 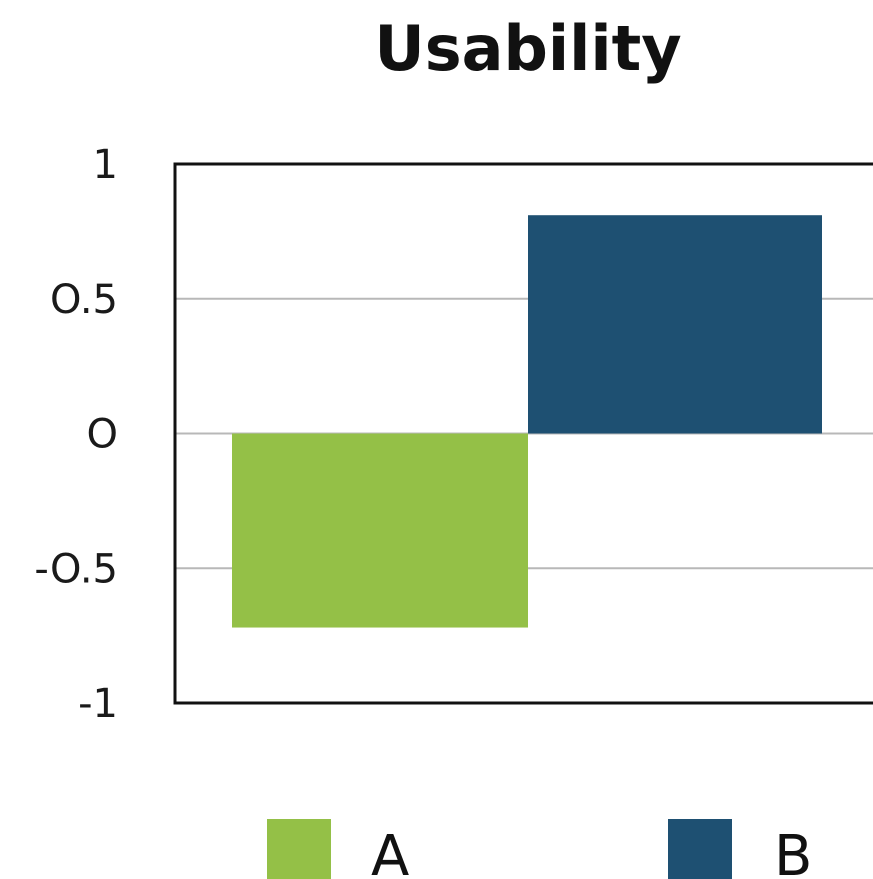 What do you see at coordinates (76, 434) in the screenshot?
I see `y-axis-ticks: 1 O.5 O -O.5 -1` at bounding box center [76, 434].